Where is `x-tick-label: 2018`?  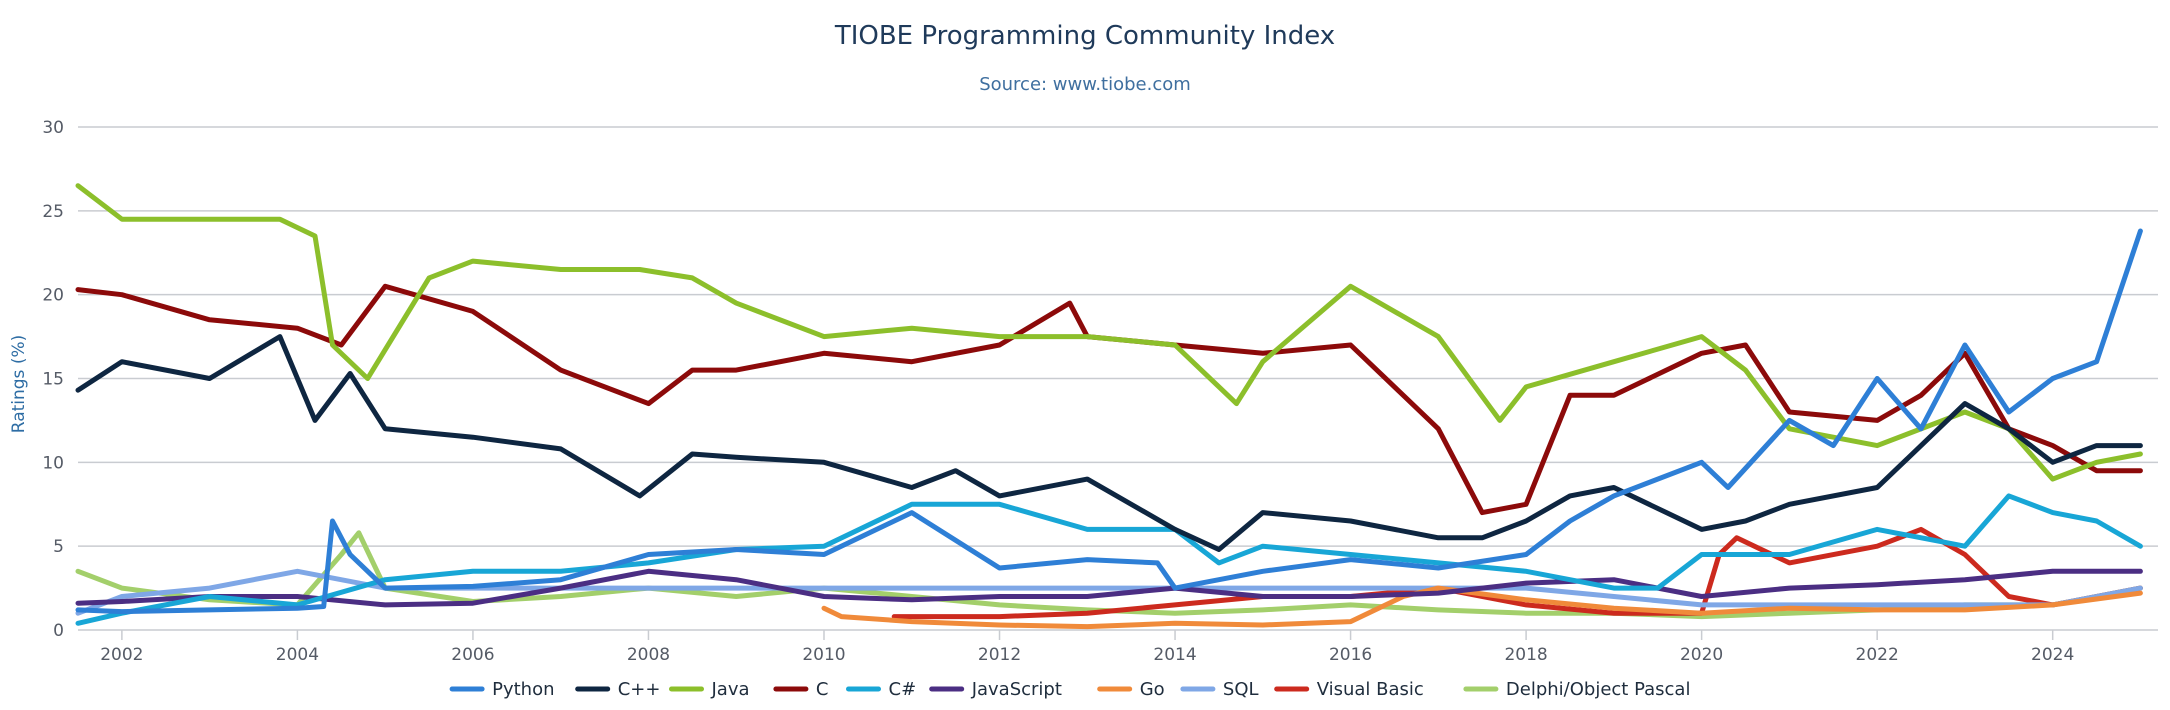 x-tick-label: 2018 is located at coordinates (1525, 655).